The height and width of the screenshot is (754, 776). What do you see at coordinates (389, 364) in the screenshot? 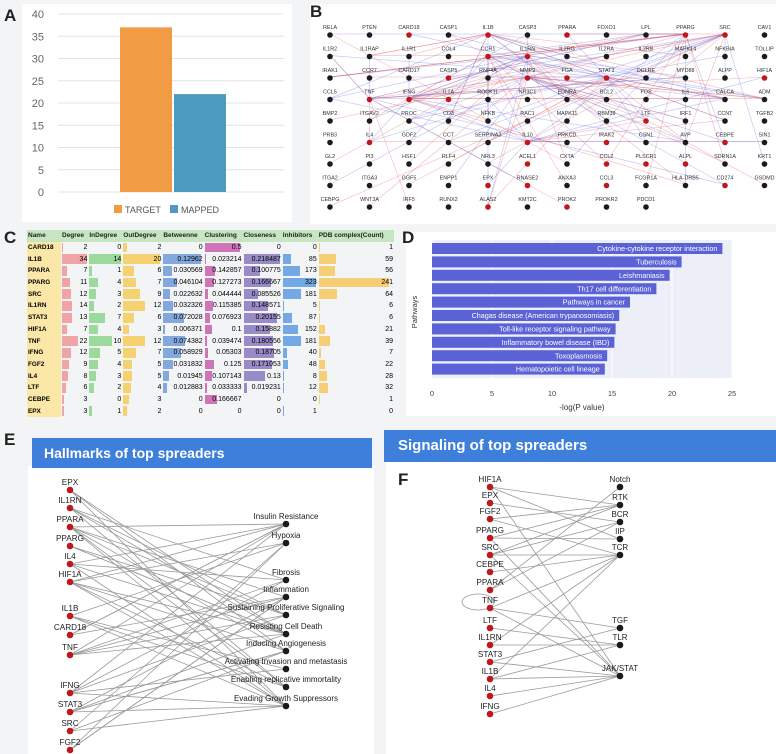
I see `cell-value: 22` at bounding box center [389, 364].